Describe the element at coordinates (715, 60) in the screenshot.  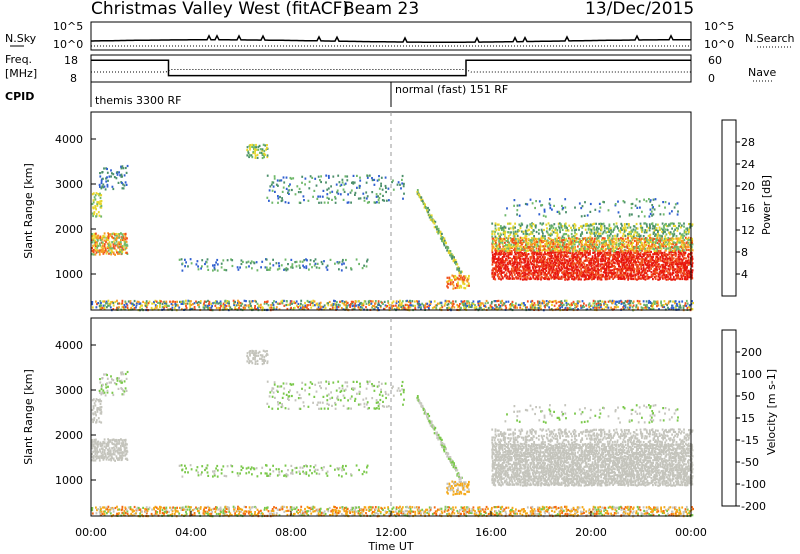
I see `nave-tick-high: 60` at that location.